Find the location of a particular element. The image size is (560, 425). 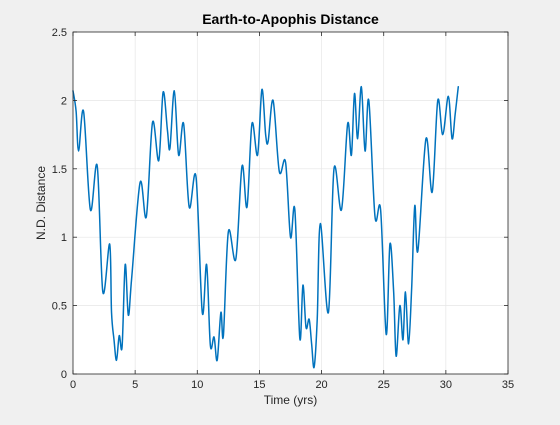

x-tick-label: 5 is located at coordinates (135, 385).